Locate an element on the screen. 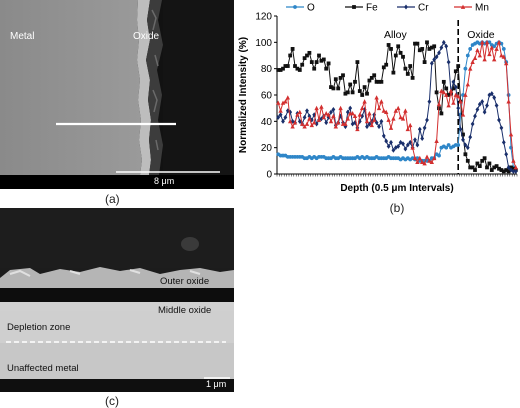 The image size is (520, 408). label-unaffected-metal: Unaffected metal is located at coordinates (43, 368).